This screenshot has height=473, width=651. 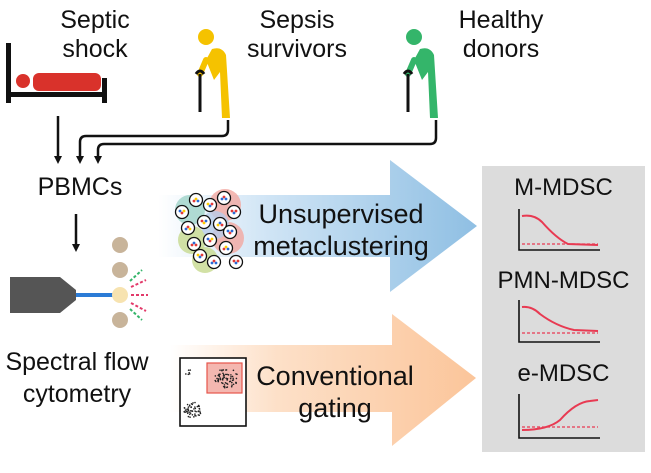 I want to click on septic-shock-label: Septic shock, so click(x=95, y=35).